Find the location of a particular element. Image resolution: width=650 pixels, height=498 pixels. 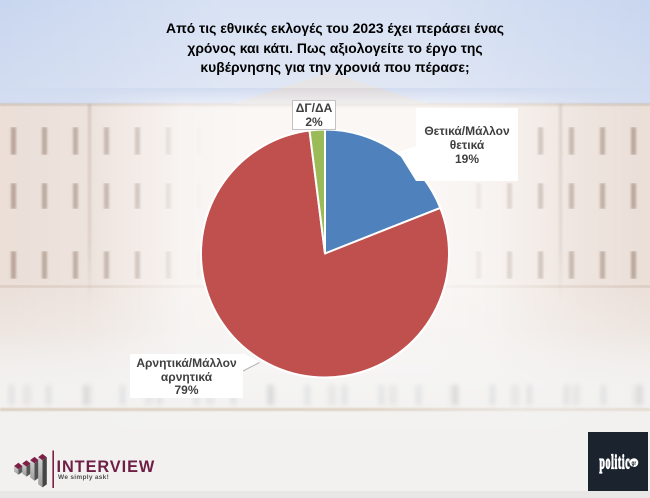

svg-text: gr is located at coordinates (634, 463).